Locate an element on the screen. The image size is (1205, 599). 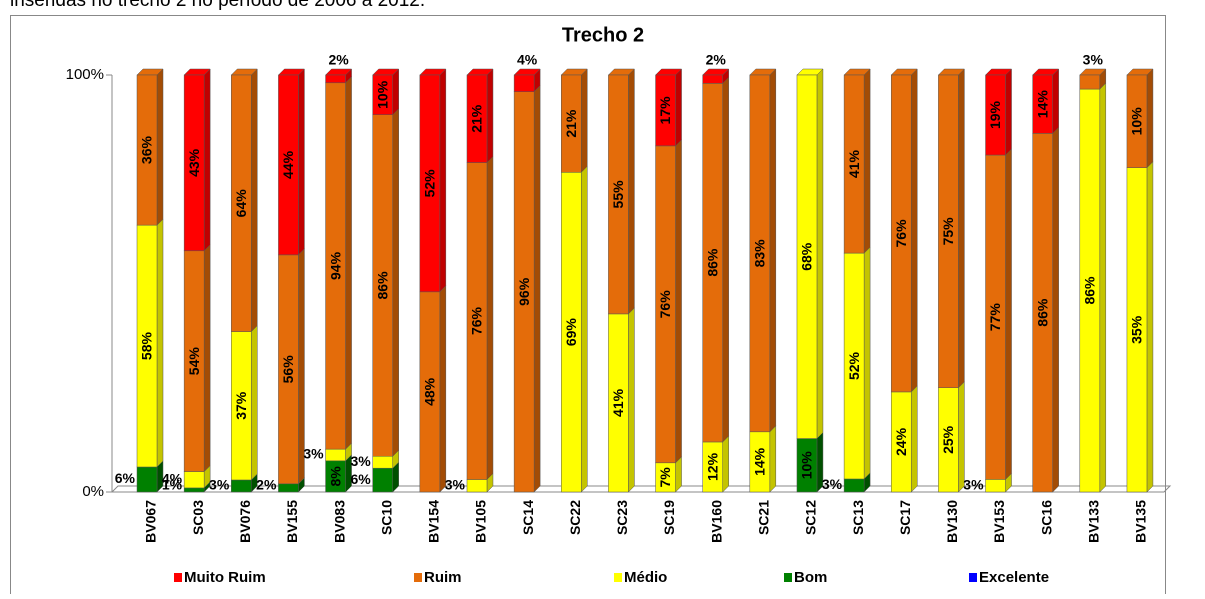
x-tick-label: SC17 is located at coordinates (905, 517).